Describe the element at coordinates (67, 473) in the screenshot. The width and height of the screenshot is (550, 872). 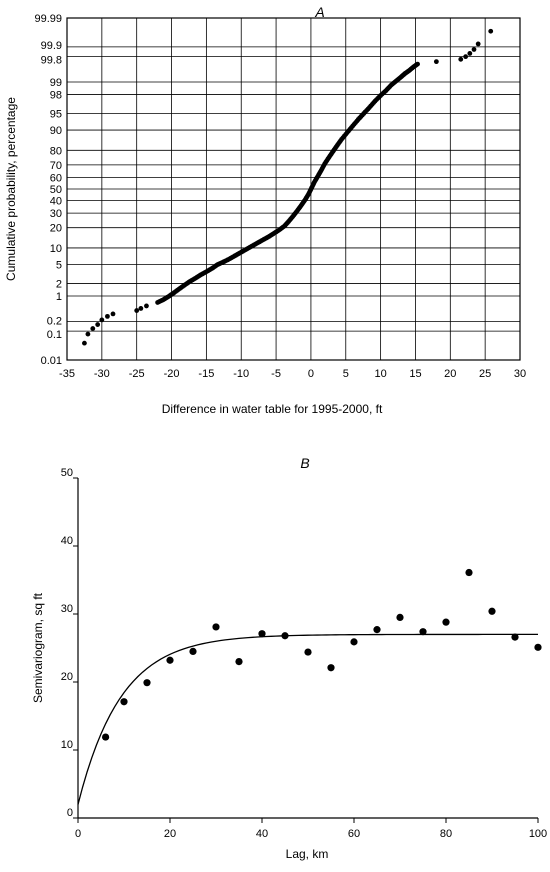
I see `panel-b-y-tick-label: 50` at that location.